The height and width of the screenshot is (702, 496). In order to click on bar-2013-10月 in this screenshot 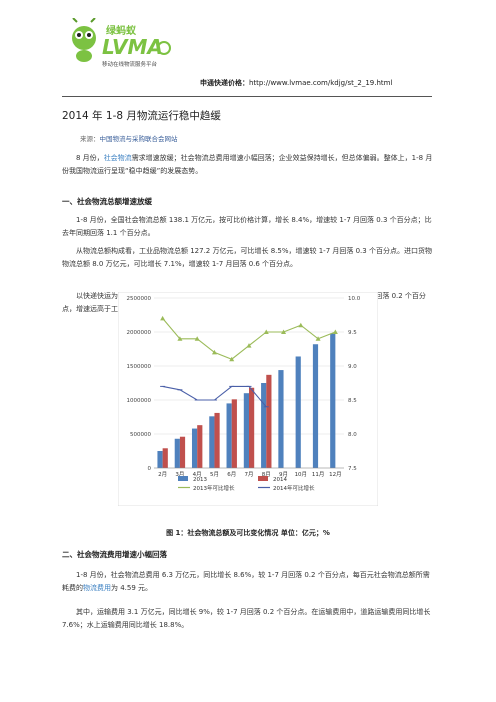, I will do `click(298, 412)`.